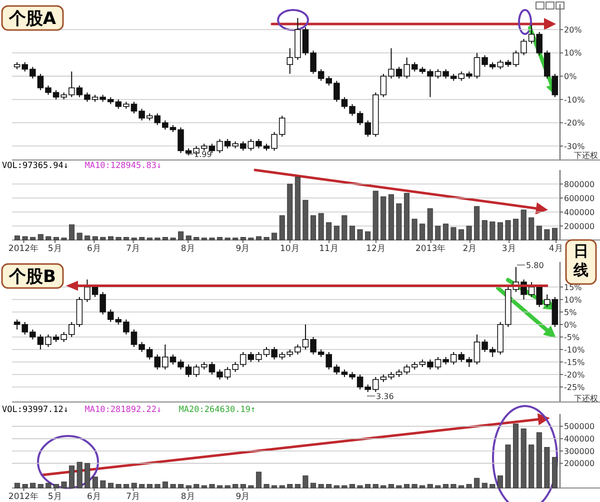 The width and height of the screenshot is (600, 502). Describe the element at coordinates (290, 249) in the screenshot. I see `x-tick-label: 10月` at that location.